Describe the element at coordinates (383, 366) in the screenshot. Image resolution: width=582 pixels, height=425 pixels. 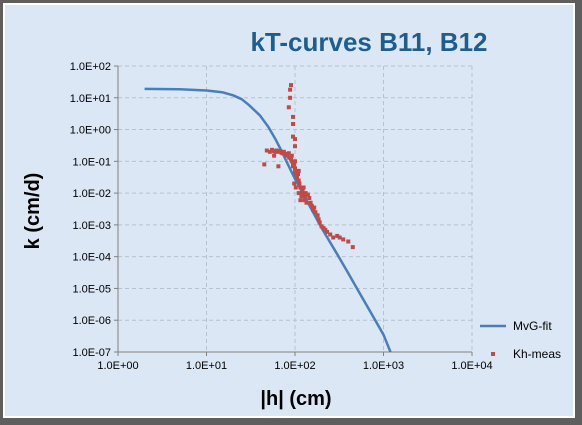
I see `x-tick-label: 1.0E+03` at that location.